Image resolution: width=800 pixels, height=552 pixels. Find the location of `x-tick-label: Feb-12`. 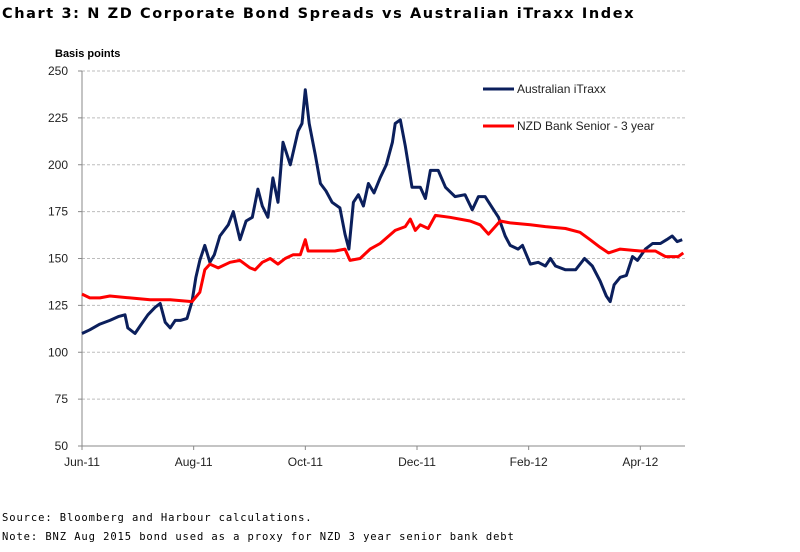

x-tick-label: Feb-12 is located at coordinates (529, 462).